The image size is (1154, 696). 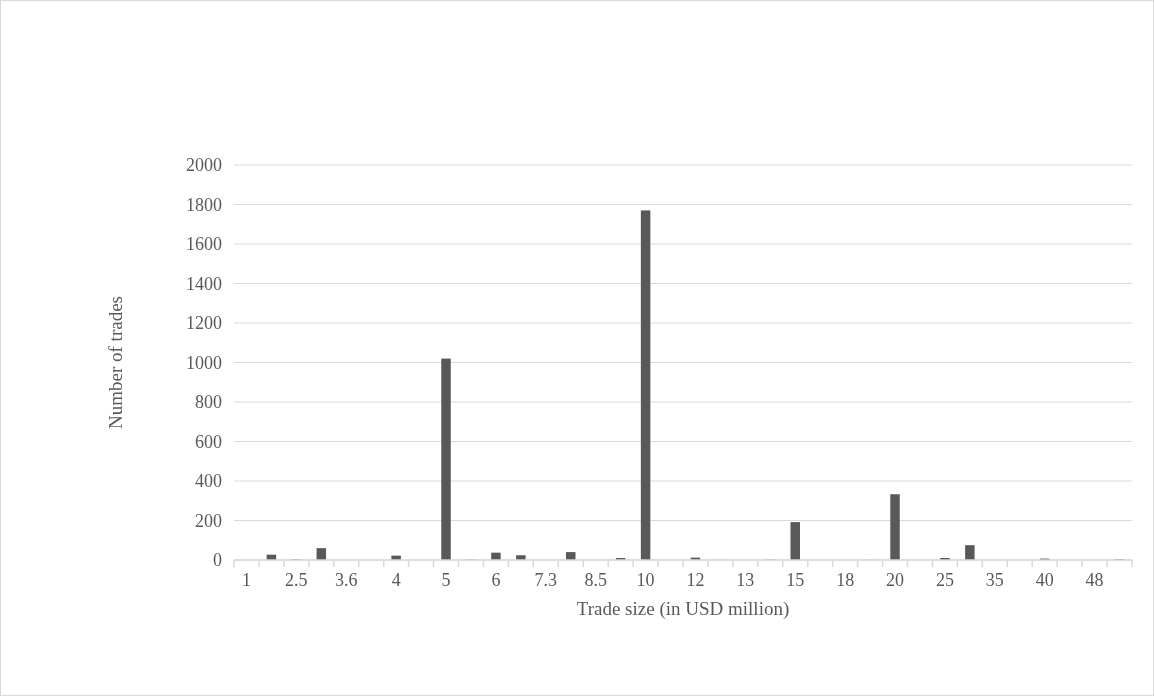 What do you see at coordinates (204, 244) in the screenshot?
I see `y-tick-label: 1600` at bounding box center [204, 244].